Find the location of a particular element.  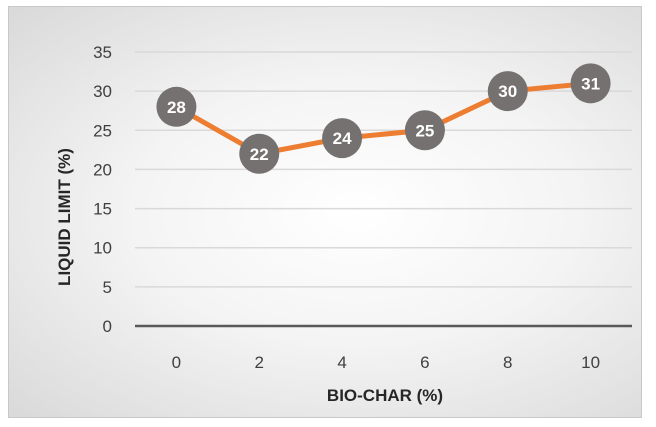

data-label: 22 is located at coordinates (259, 154).